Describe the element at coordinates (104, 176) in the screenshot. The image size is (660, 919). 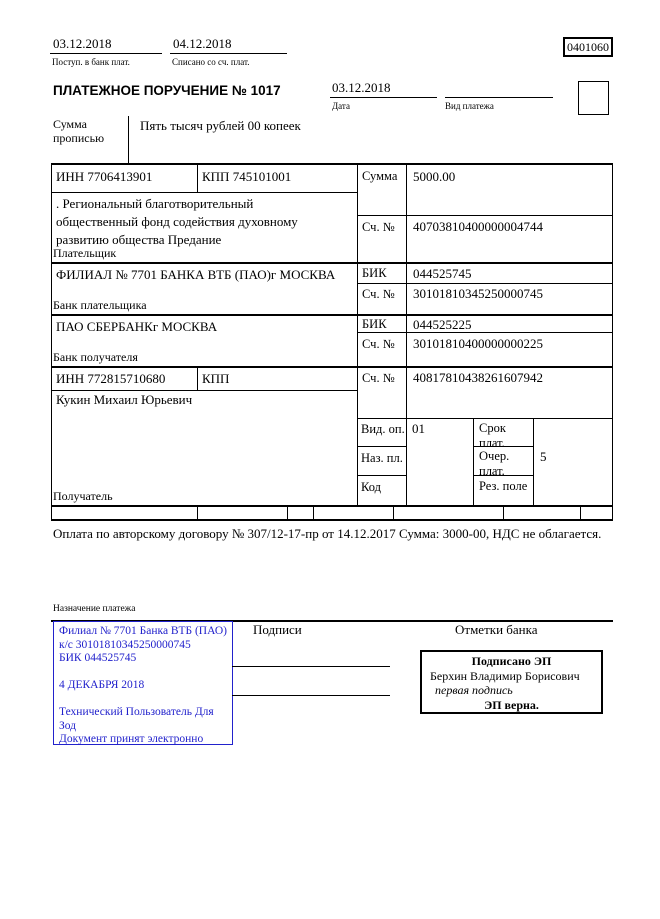
I see `payer-inn: ИНН 7706413901` at that location.